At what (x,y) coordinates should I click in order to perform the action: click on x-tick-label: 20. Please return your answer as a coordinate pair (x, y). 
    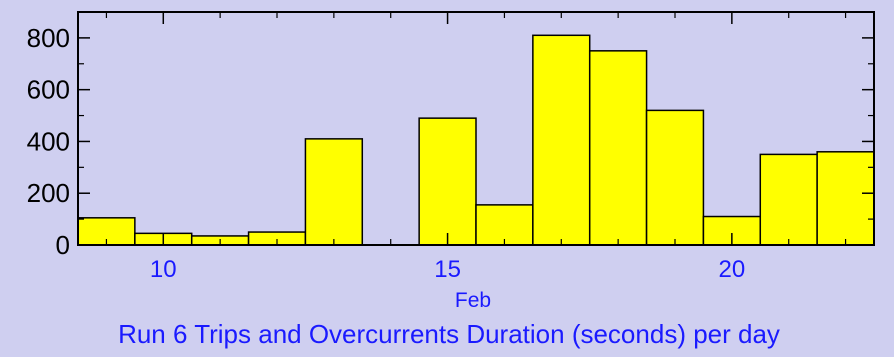
    Looking at the image, I should click on (732, 269).